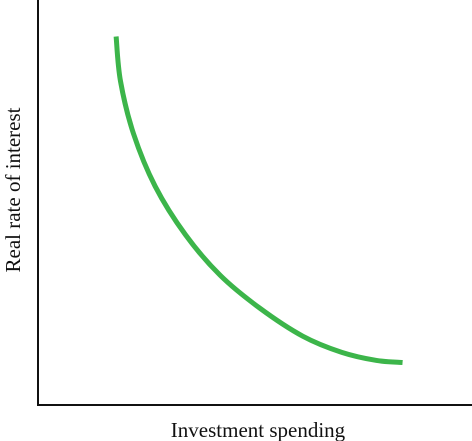 This screenshot has height=441, width=472. Describe the element at coordinates (258, 429) in the screenshot. I see `x-axis-label: Investment spending` at that location.